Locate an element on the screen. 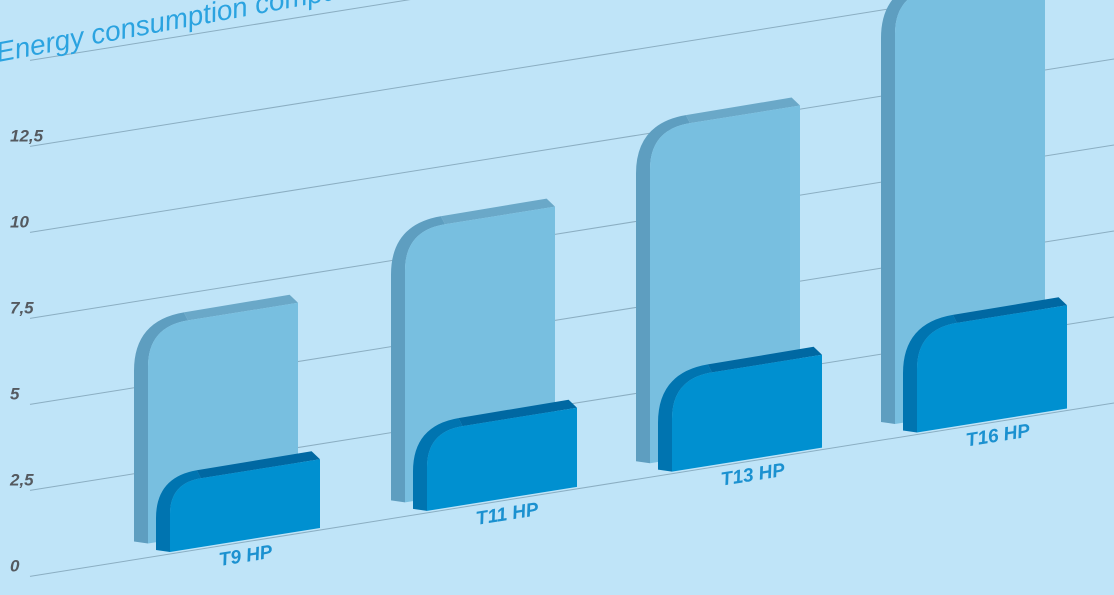 The image size is (1114, 595). y-tick-label: 5 is located at coordinates (15, 394).